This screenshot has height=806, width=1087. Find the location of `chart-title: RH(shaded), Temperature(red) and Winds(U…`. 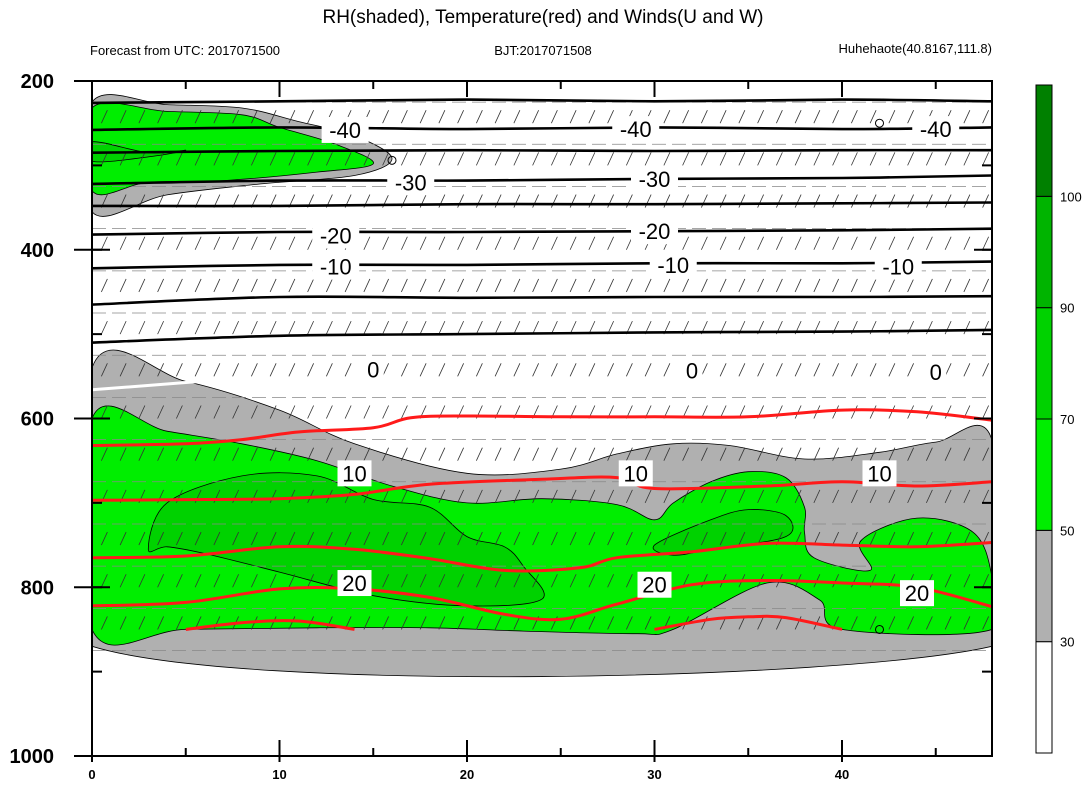

chart-title: RH(shaded), Temperature(red) and Winds(U… is located at coordinates (542, 17).